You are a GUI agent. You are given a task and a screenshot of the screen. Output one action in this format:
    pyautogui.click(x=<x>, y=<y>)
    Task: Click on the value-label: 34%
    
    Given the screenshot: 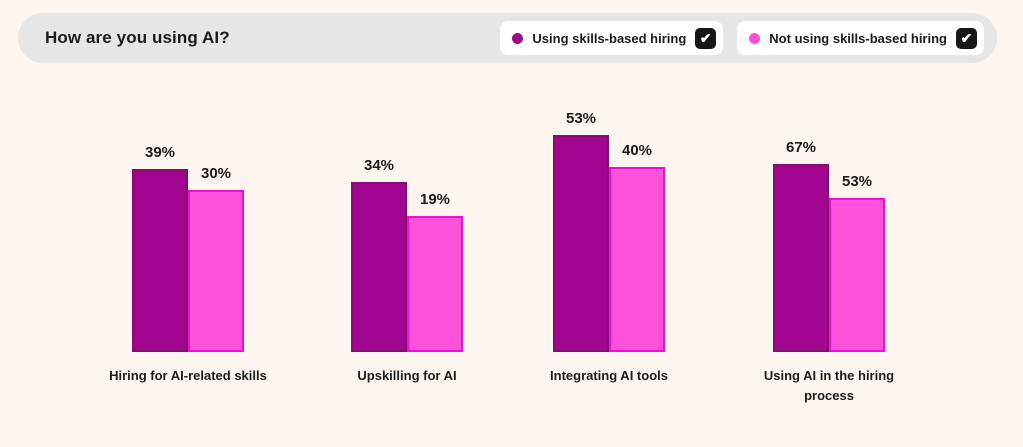 What is the action you would take?
    pyautogui.click(x=379, y=165)
    